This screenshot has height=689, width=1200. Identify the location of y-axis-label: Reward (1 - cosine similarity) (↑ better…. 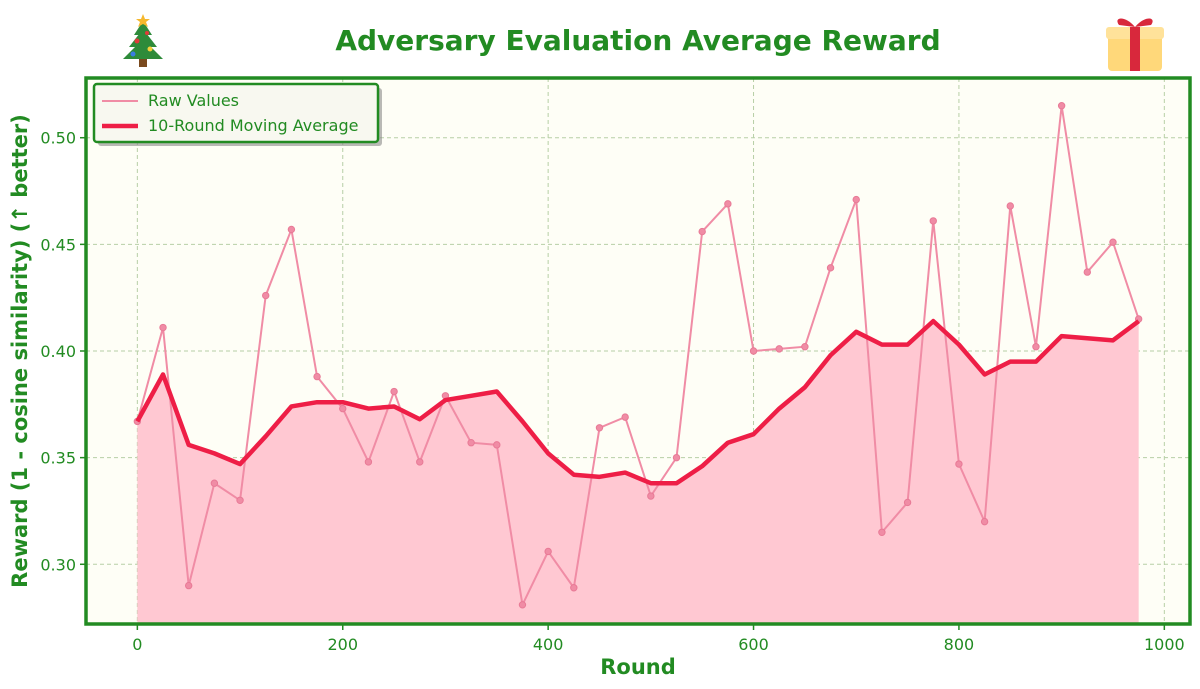
(20, 351).